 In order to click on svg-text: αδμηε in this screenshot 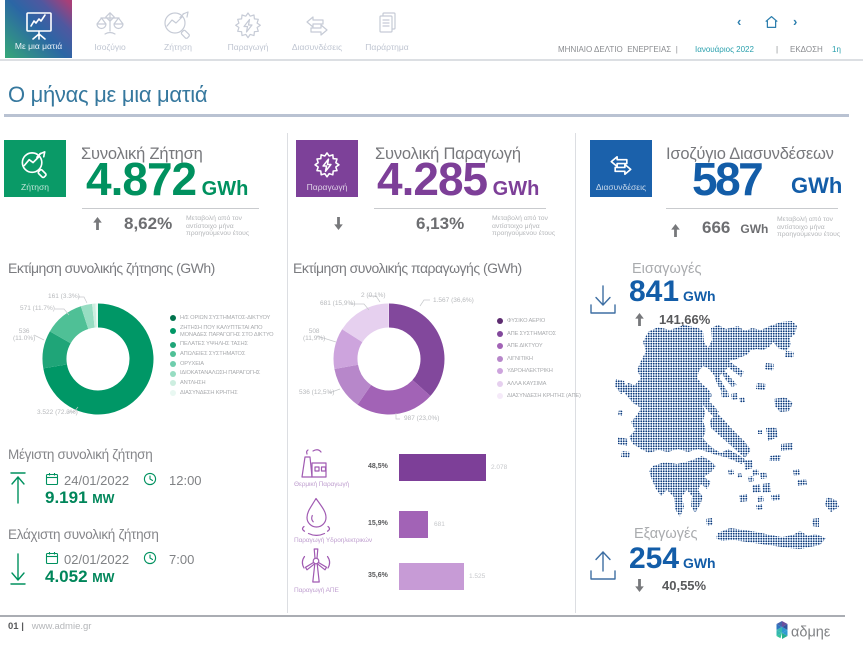, I will do `click(811, 633)`.